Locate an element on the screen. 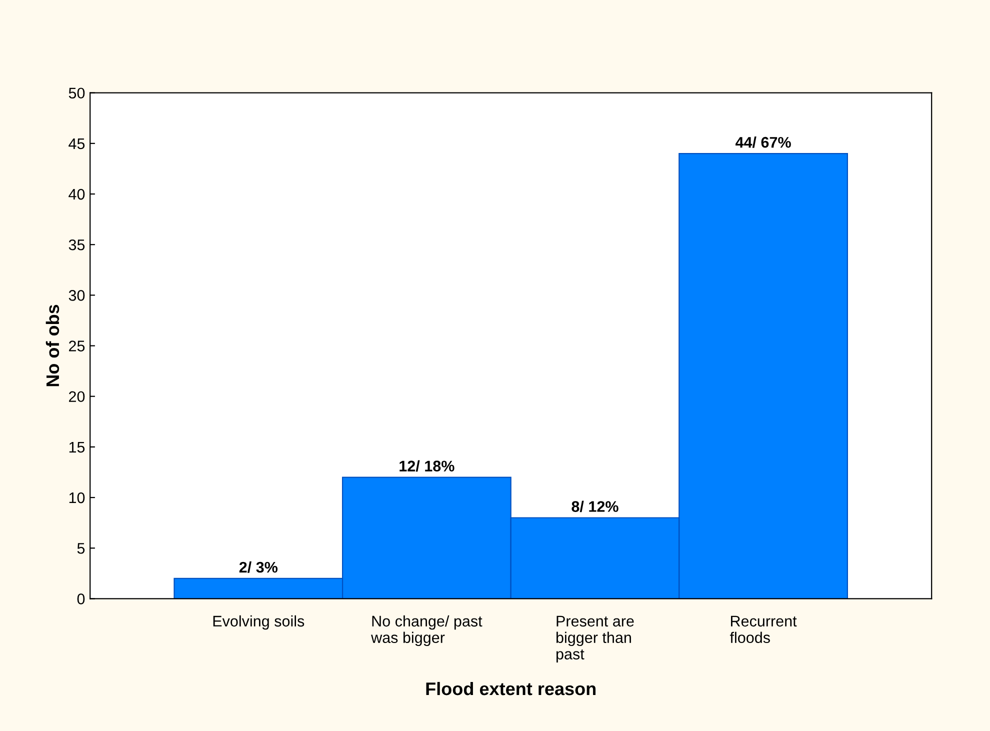 Image resolution: width=990 pixels, height=731 pixels. y-tick-label: 0 is located at coordinates (81, 599).